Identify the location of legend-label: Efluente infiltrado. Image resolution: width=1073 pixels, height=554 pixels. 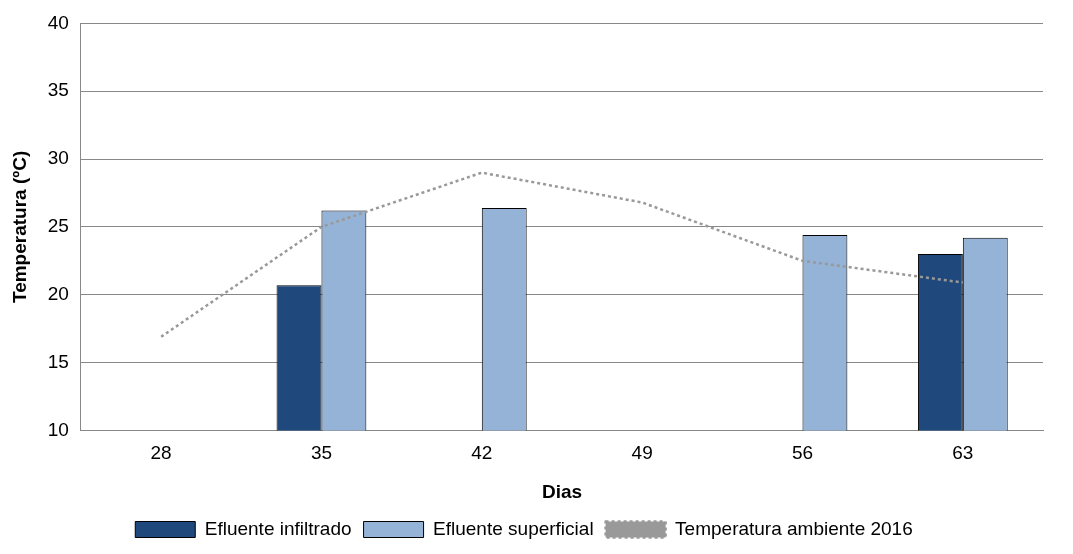
(278, 528).